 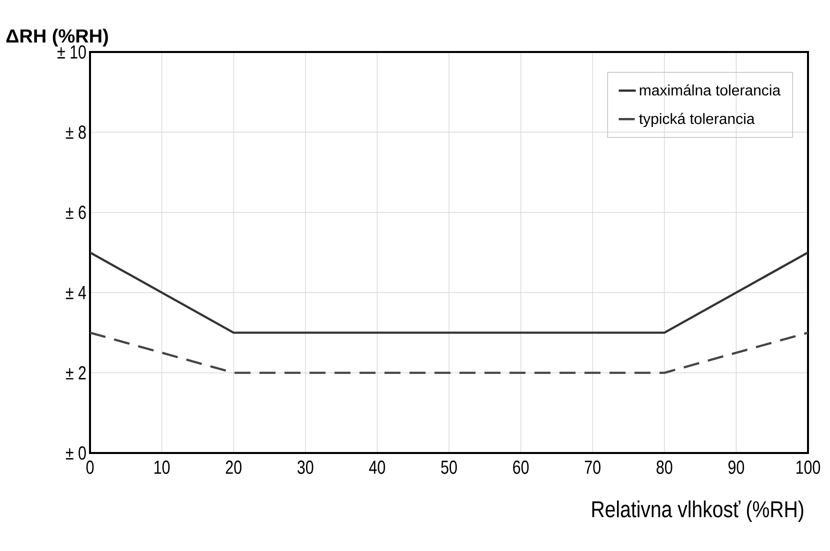 What do you see at coordinates (162, 467) in the screenshot?
I see `x-tick-label: 10` at bounding box center [162, 467].